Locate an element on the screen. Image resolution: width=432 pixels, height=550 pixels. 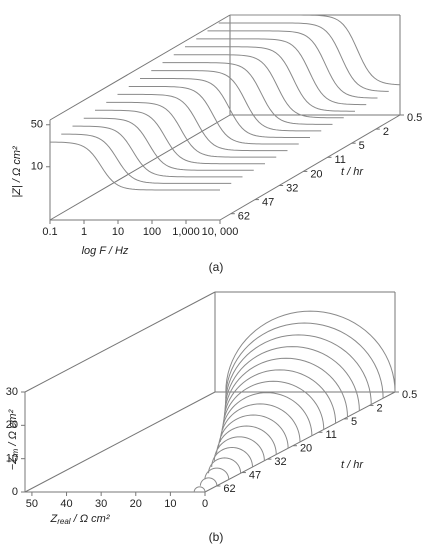
x-tick-label: 100 is located at coordinates (152, 232).